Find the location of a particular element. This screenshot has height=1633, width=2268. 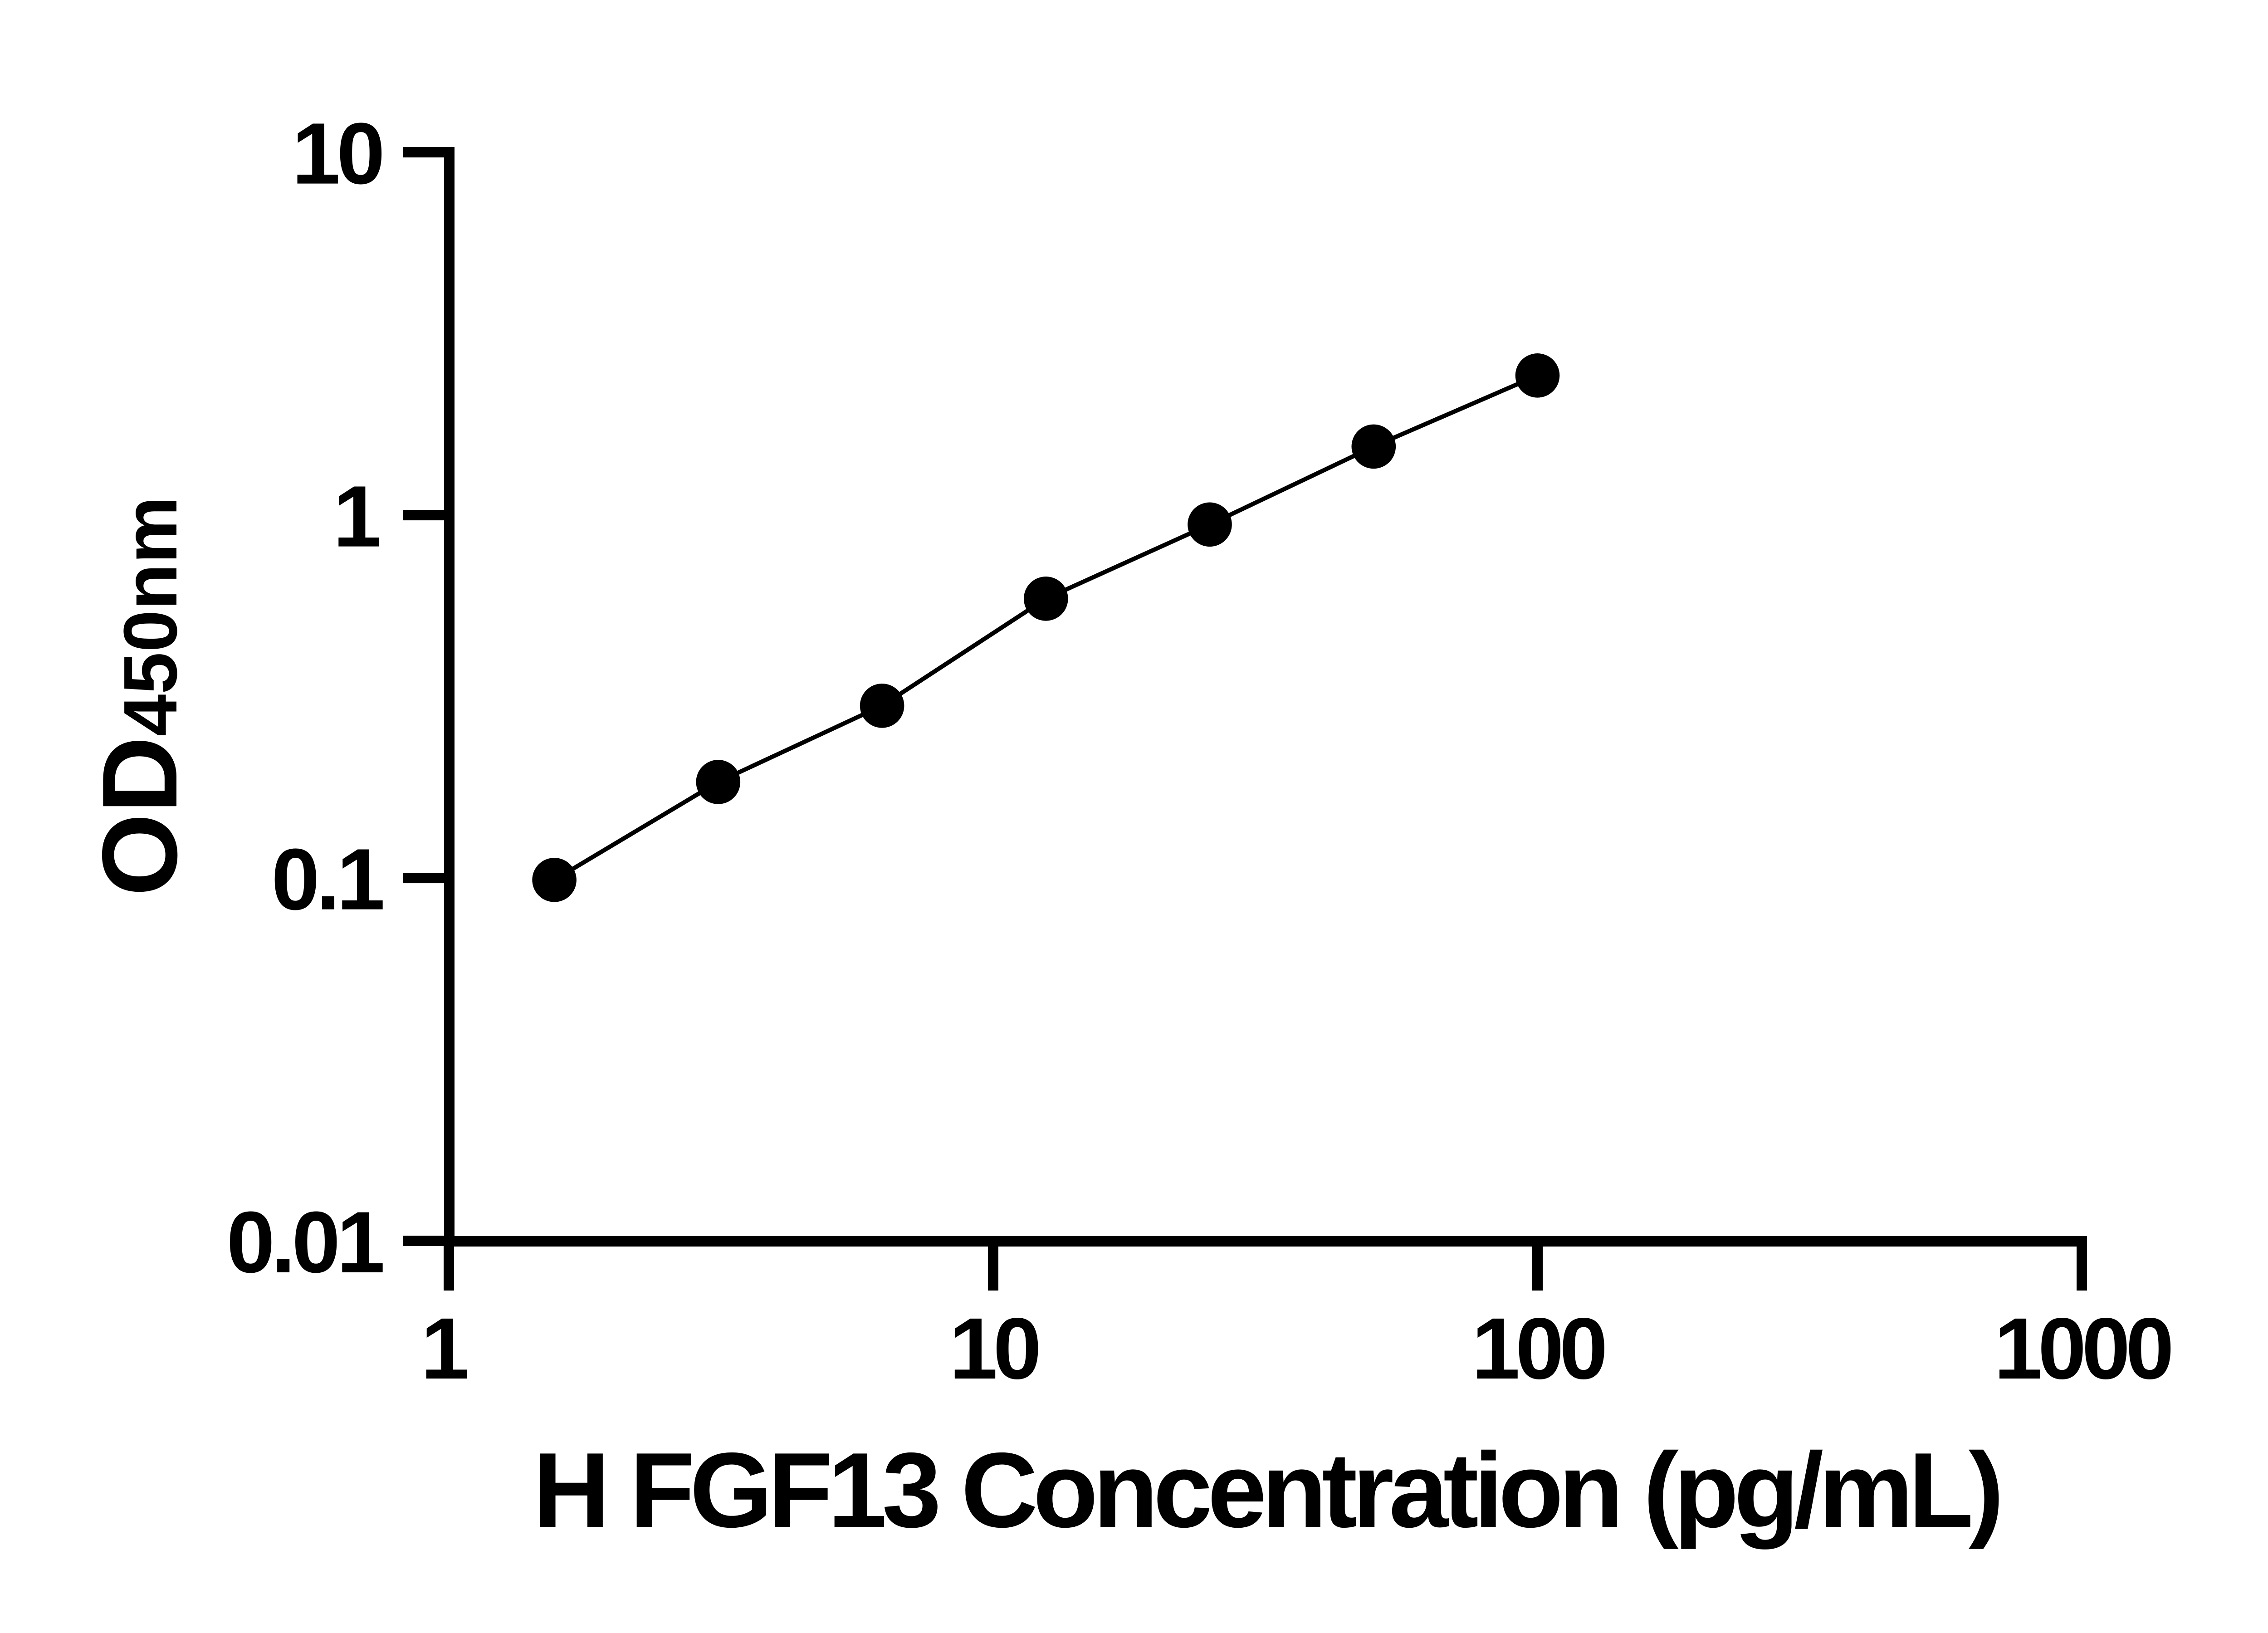

svg-text: 1000 is located at coordinates (2082, 1348).